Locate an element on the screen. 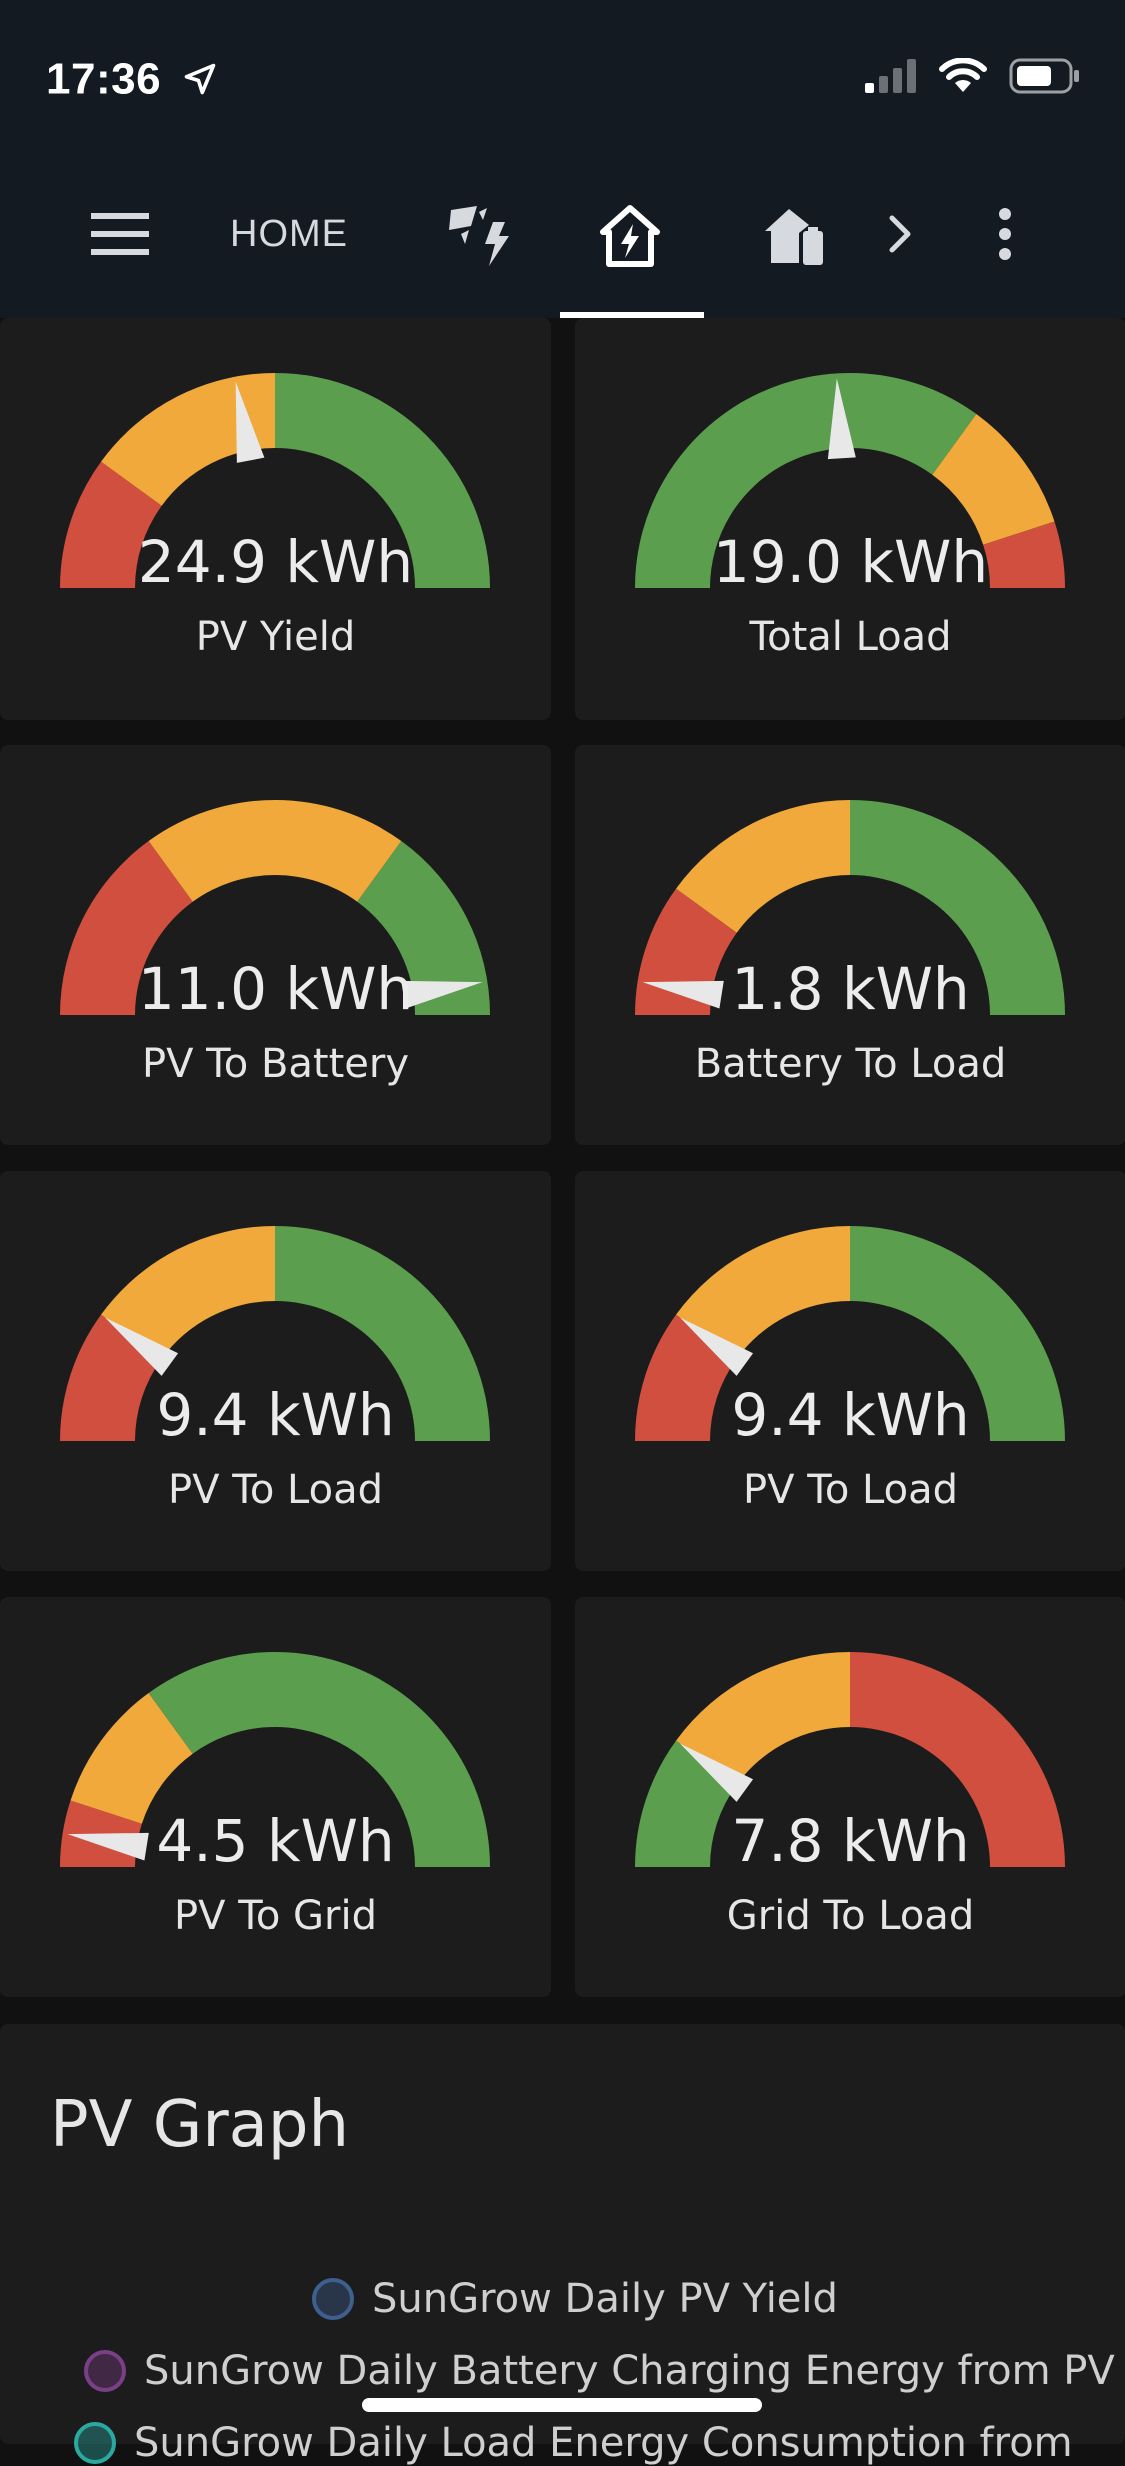 The width and height of the screenshot is (1125, 2466). gauge-card-grid-to-load: 7.8 kWh Grid To Load is located at coordinates (850, 1797).